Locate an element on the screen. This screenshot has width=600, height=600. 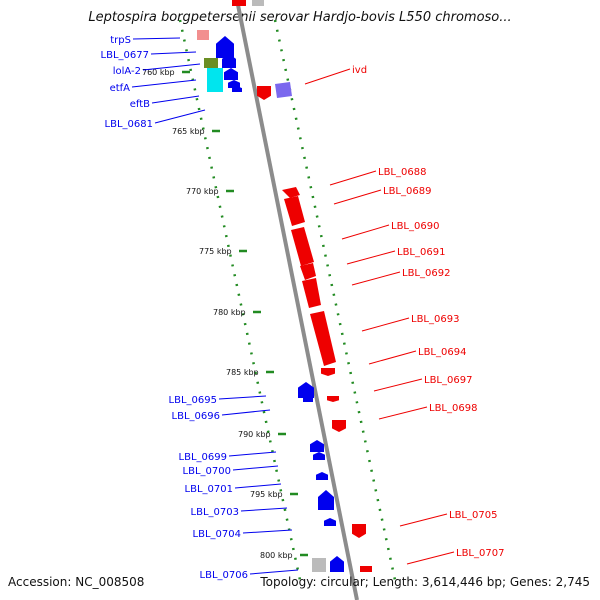
gene-label-left: LBL_0681 is located at coordinates (129, 124).